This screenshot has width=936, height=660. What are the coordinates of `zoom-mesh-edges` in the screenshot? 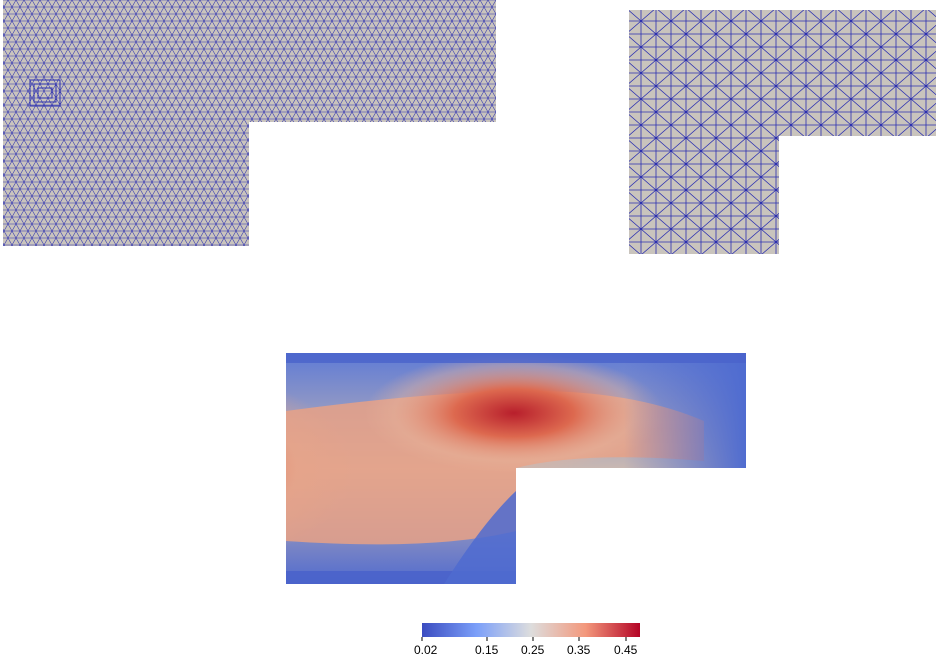 It's located at (782, 132).